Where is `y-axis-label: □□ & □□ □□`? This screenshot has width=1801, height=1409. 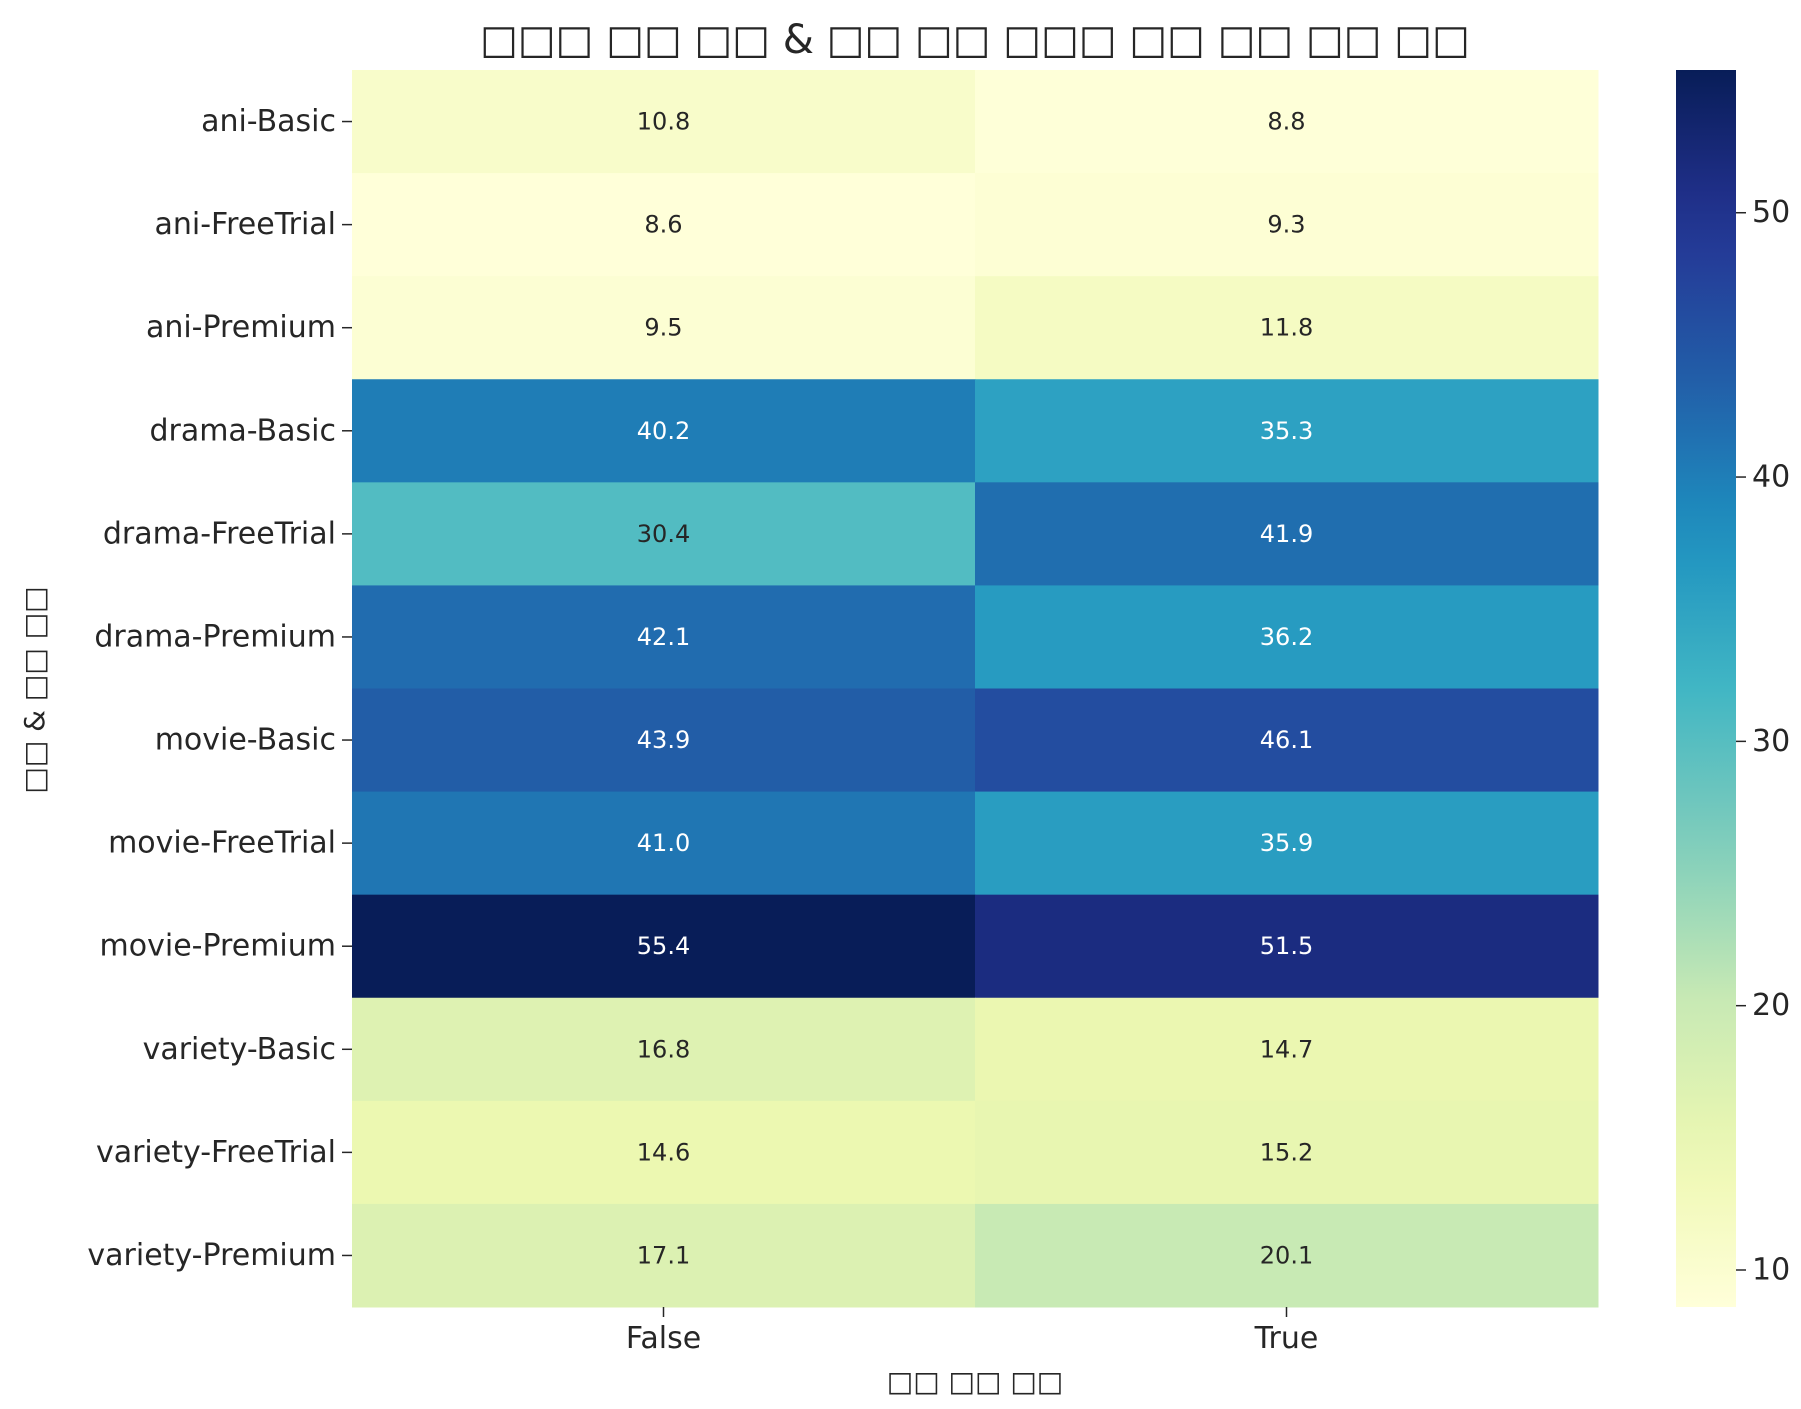 y-axis-label: □□ & □□ □□ is located at coordinates (34, 689).